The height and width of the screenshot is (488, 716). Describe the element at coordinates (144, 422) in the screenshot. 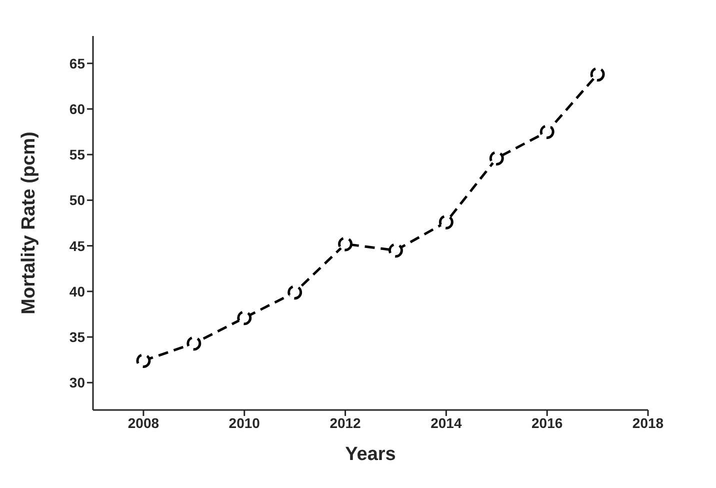

I see `x-tick-label: 2008` at that location.